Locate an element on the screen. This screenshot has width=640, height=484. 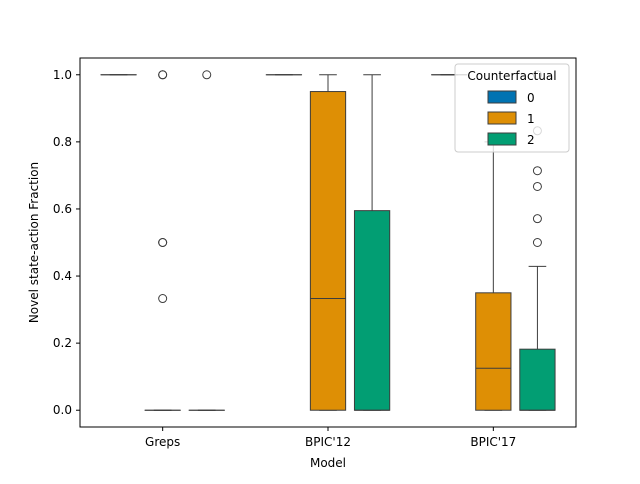
legend-label: 2 is located at coordinates (531, 140).